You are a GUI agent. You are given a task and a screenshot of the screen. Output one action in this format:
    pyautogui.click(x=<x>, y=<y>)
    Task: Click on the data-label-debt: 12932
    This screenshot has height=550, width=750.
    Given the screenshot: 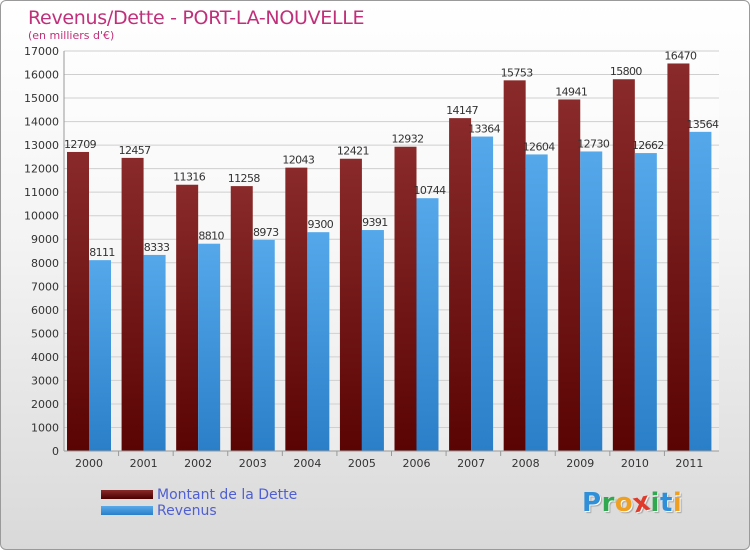 What is the action you would take?
    pyautogui.click(x=408, y=139)
    